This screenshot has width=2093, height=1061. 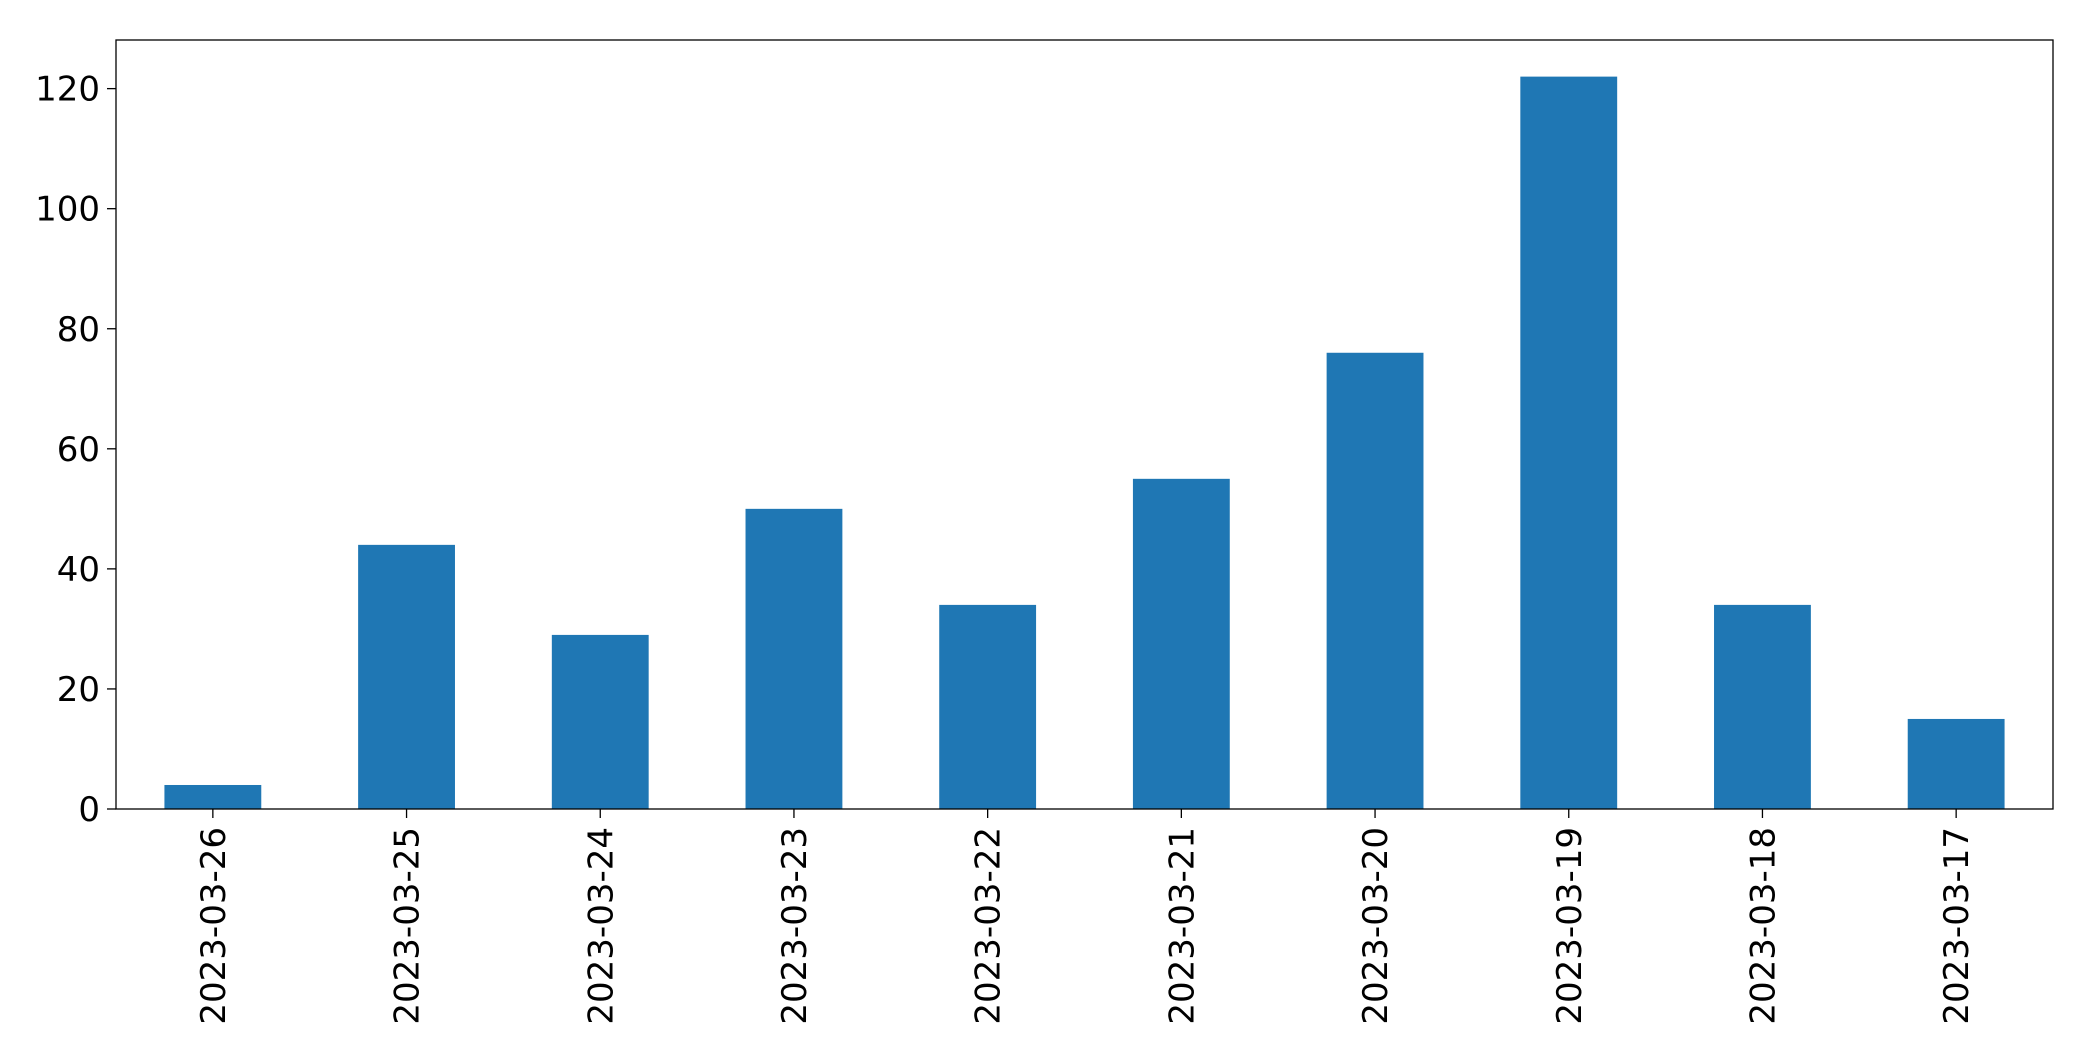 I want to click on y-tick-label: 120, so click(x=67, y=90).